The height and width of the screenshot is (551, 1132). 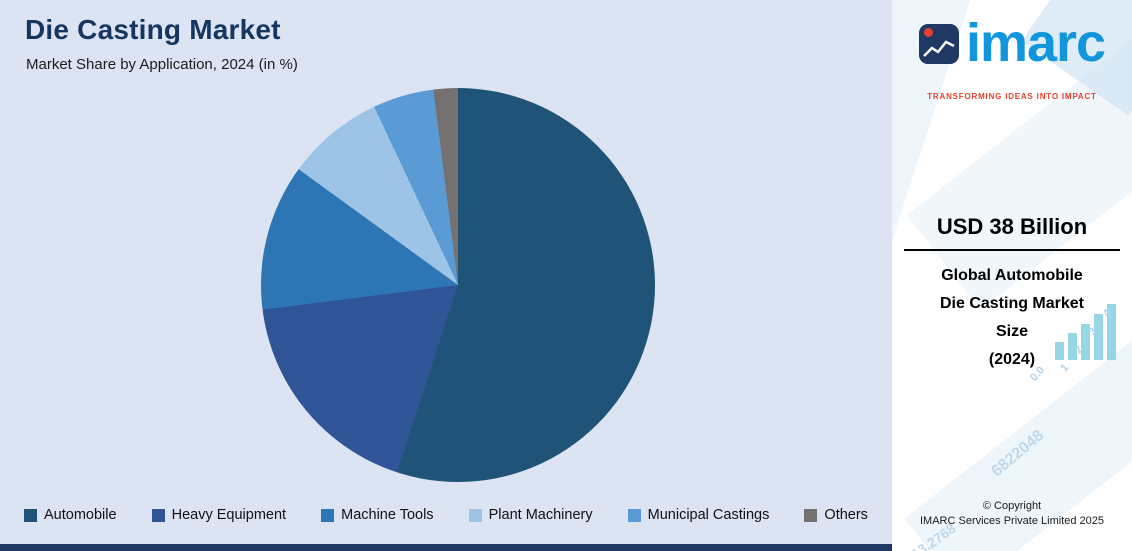 I want to click on legend-label: Others, so click(x=846, y=515).